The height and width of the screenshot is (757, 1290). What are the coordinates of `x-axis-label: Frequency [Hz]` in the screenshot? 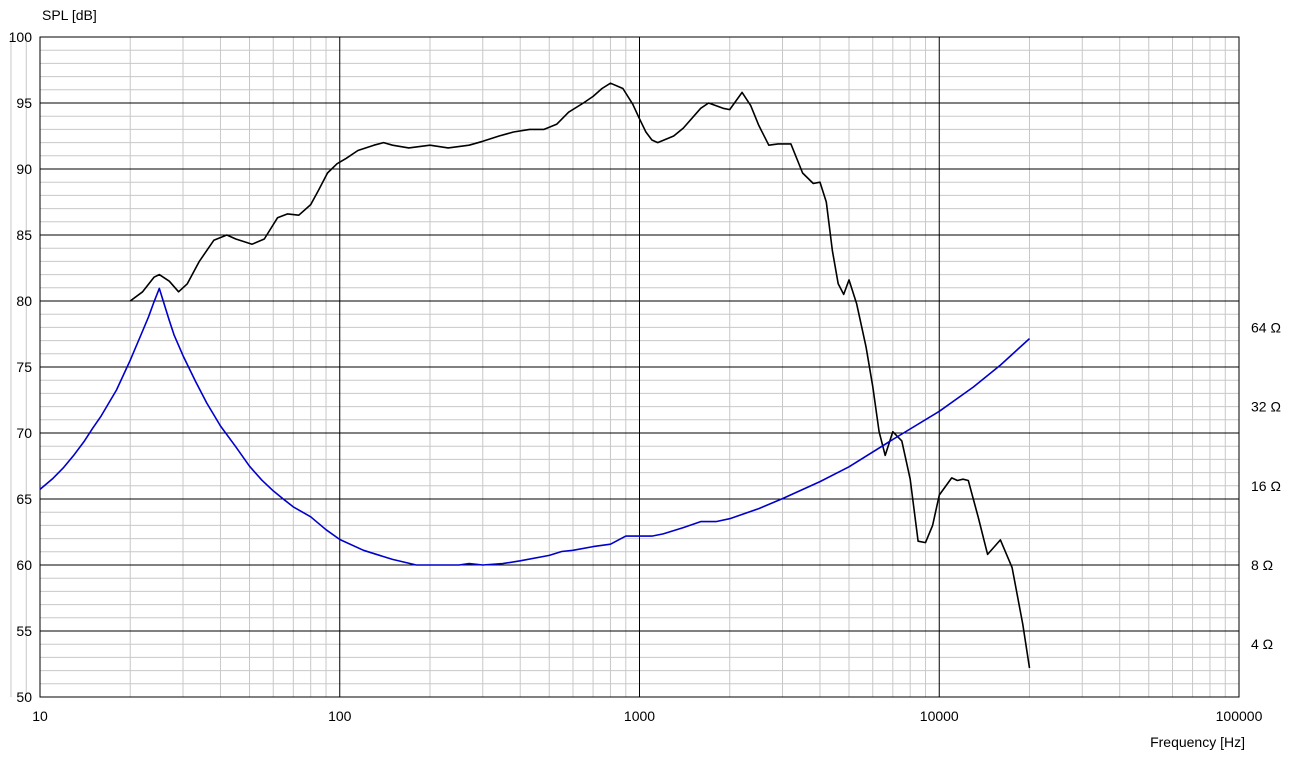 It's located at (1197, 742).